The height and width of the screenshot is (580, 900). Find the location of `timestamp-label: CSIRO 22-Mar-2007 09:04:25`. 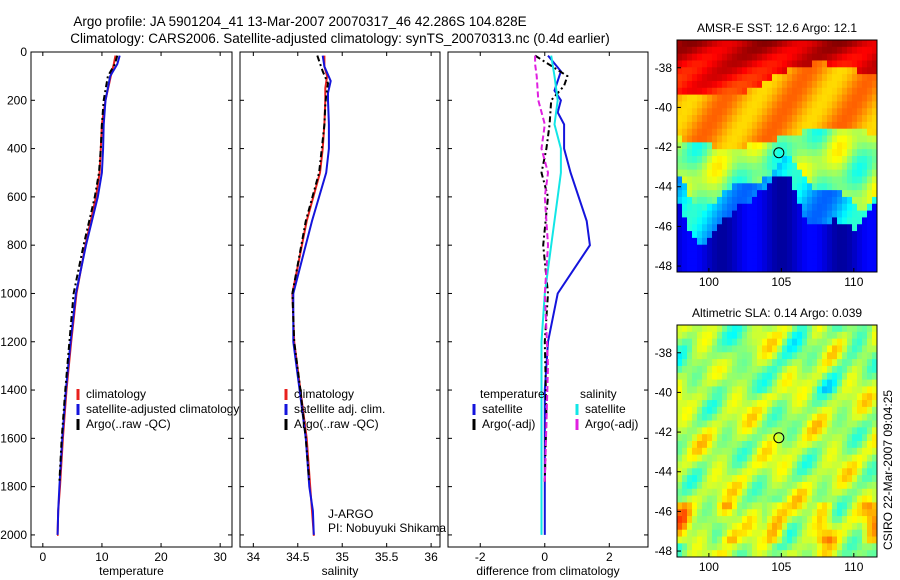

timestamp-label: CSIRO 22-Mar-2007 09:04:25 is located at coordinates (888, 470).